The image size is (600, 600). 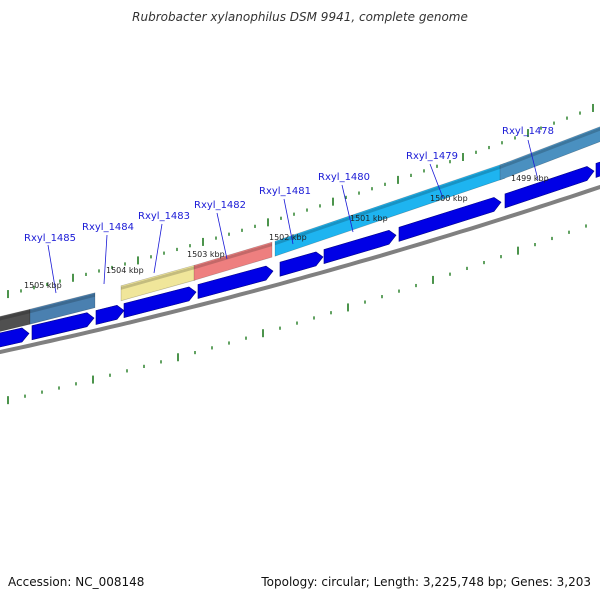 What do you see at coordinates (369, 218) in the screenshot?
I see `kbp-label: 1501 kbp` at bounding box center [369, 218].